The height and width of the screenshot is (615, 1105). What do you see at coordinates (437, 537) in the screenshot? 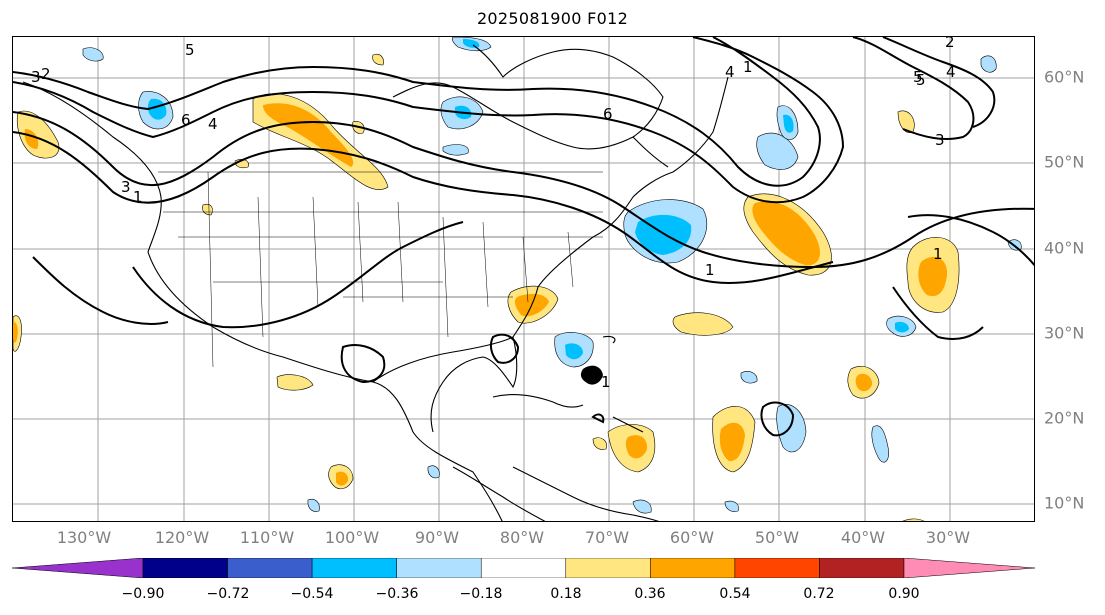
I see `lon-label: 90°W` at bounding box center [437, 537].